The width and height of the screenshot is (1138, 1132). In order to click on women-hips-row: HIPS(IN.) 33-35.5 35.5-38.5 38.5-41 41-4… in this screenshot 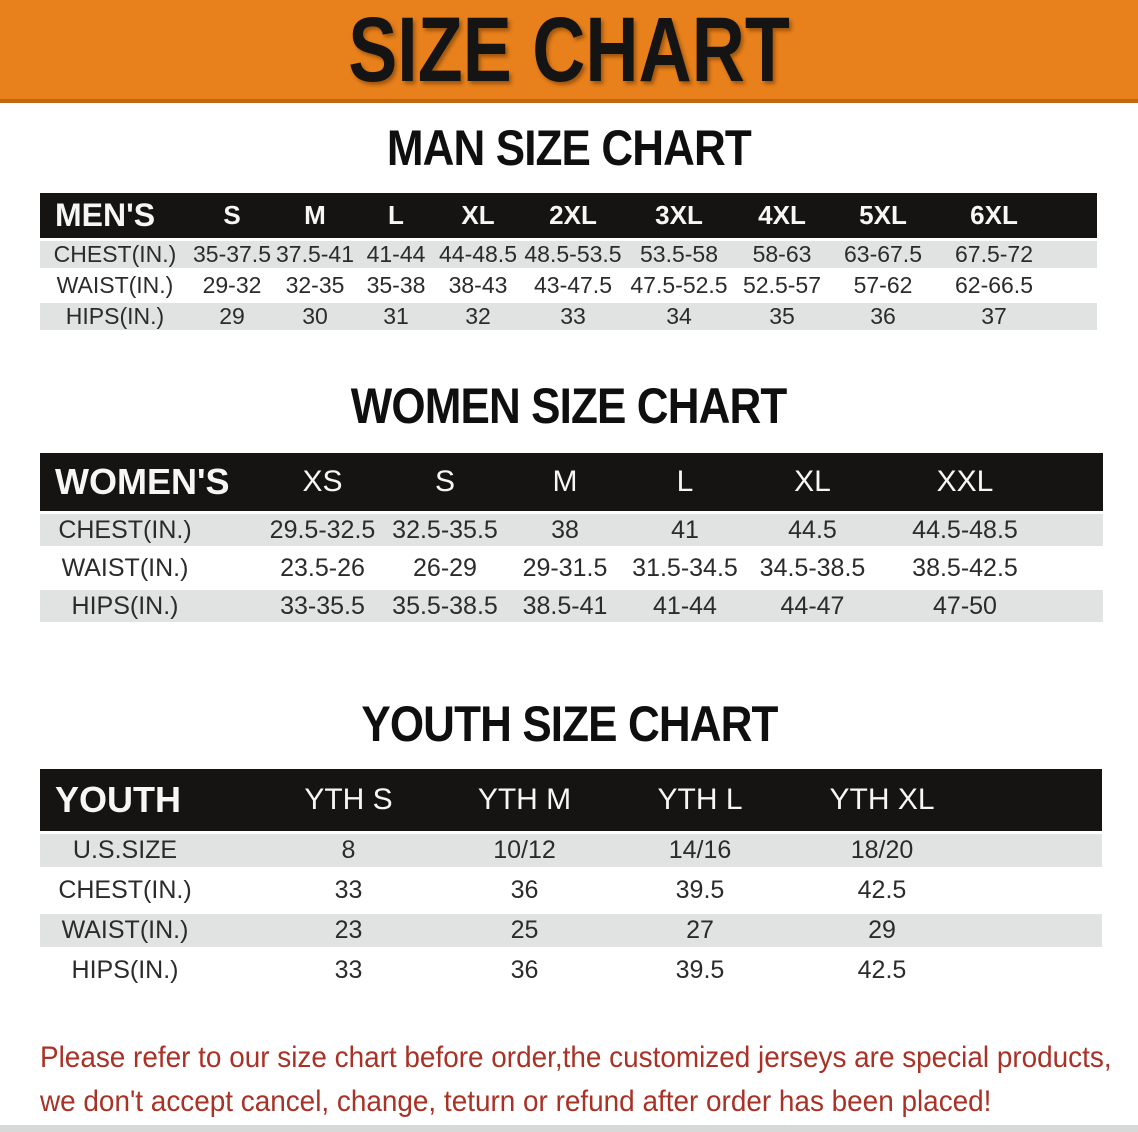, I will do `click(571, 609)`.